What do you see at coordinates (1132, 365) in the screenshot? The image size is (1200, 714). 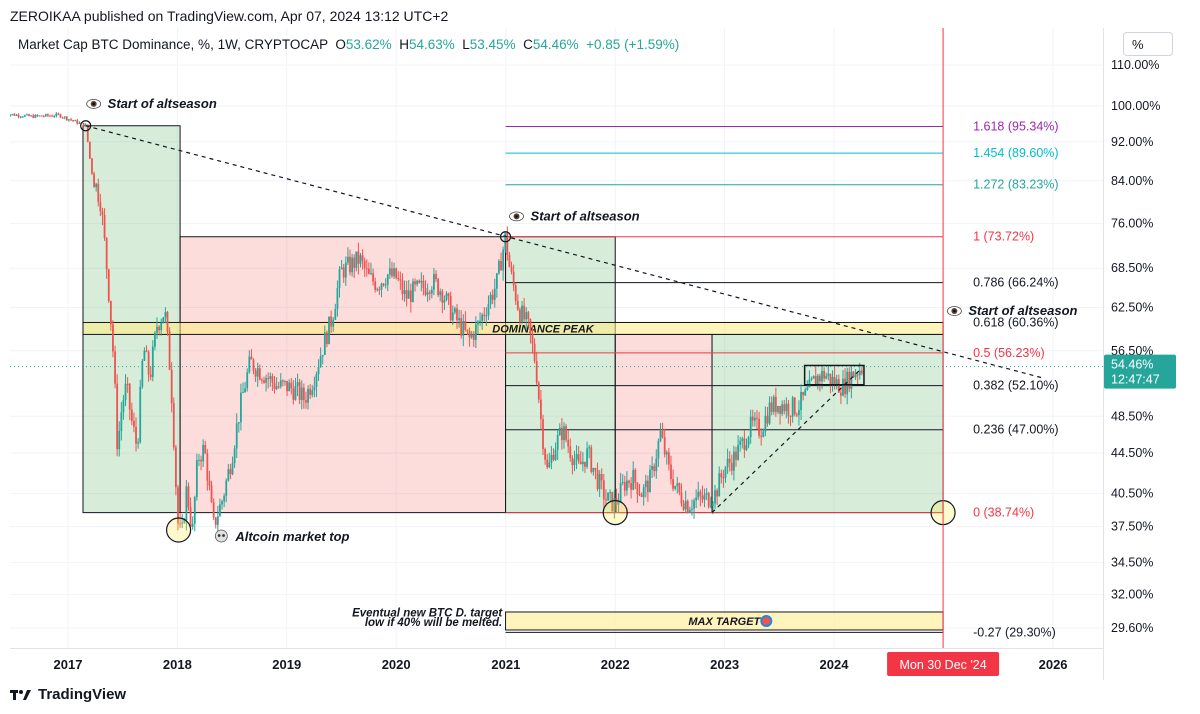 I see `last-price-label: 54.46%` at bounding box center [1132, 365].